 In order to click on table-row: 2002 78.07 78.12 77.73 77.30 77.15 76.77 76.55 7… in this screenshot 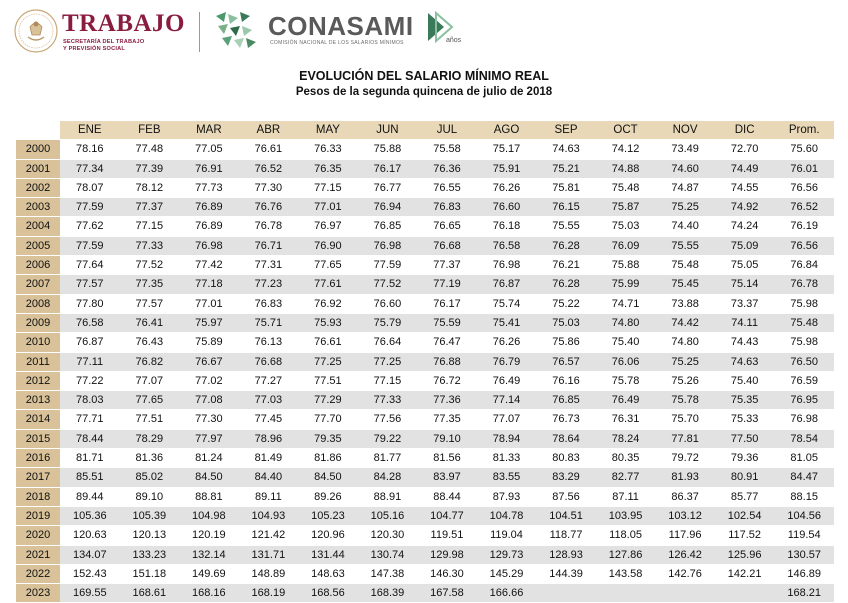, I will do `click(425, 188)`.